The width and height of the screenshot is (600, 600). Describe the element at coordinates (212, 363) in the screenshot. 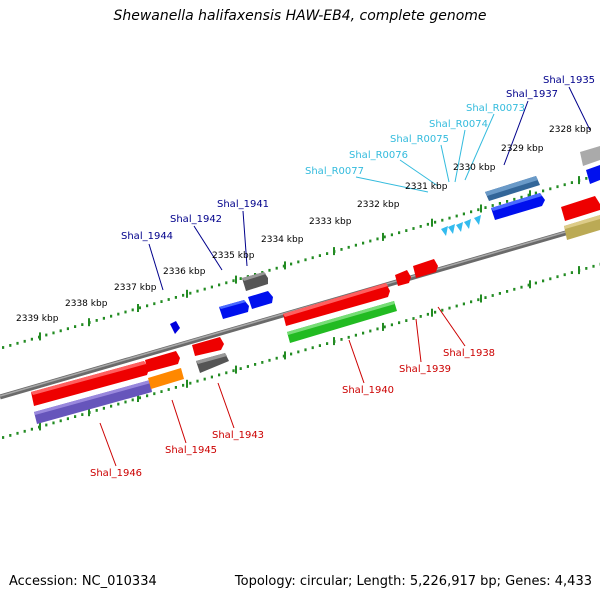

I see `gene-shal-1943` at that location.